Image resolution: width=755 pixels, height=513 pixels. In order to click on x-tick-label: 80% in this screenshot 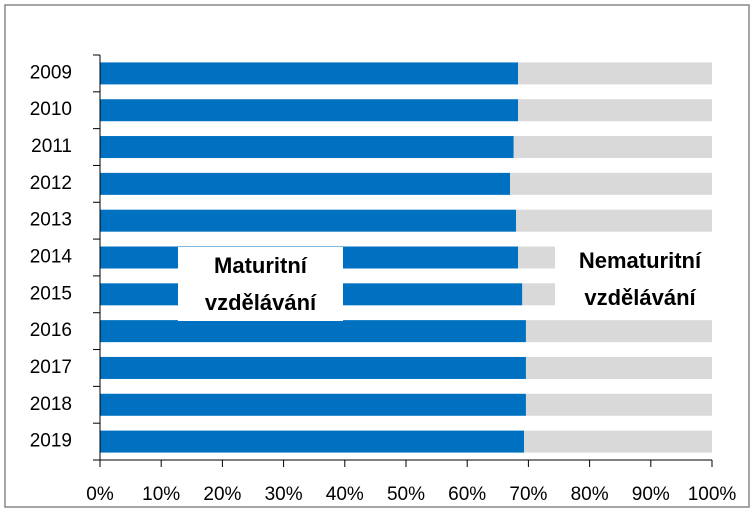, I will do `click(590, 494)`.